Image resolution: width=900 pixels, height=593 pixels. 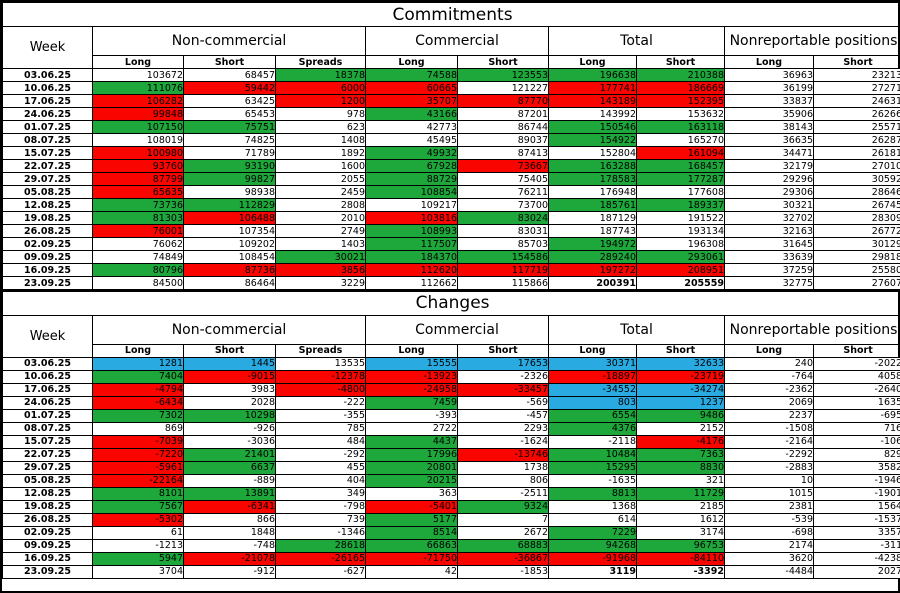 What do you see at coordinates (503, 88) in the screenshot?
I see `value-cell: 121227` at bounding box center [503, 88].